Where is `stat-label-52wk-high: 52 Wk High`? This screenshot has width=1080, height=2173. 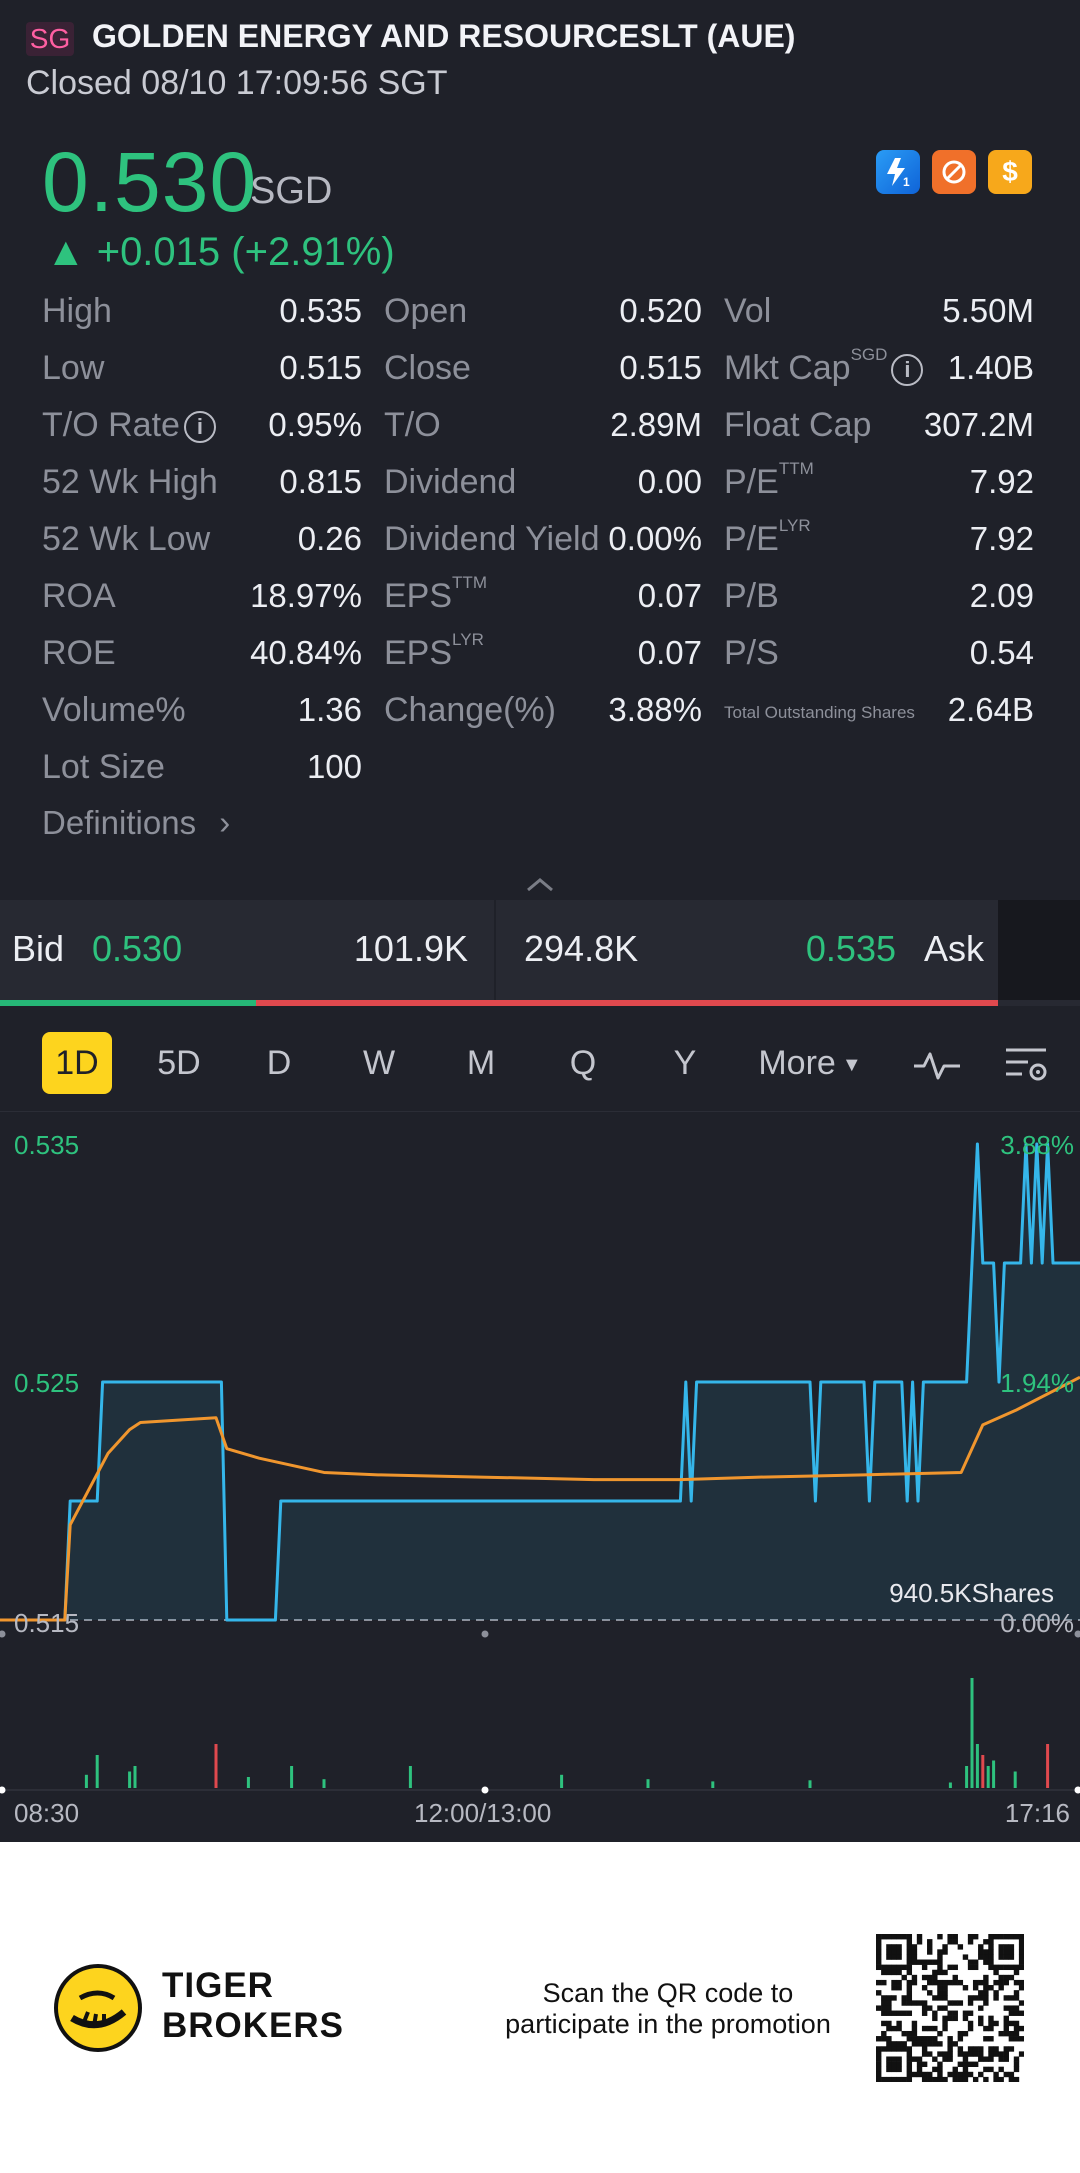 stat-label-52wk-high: 52 Wk High is located at coordinates (130, 482).